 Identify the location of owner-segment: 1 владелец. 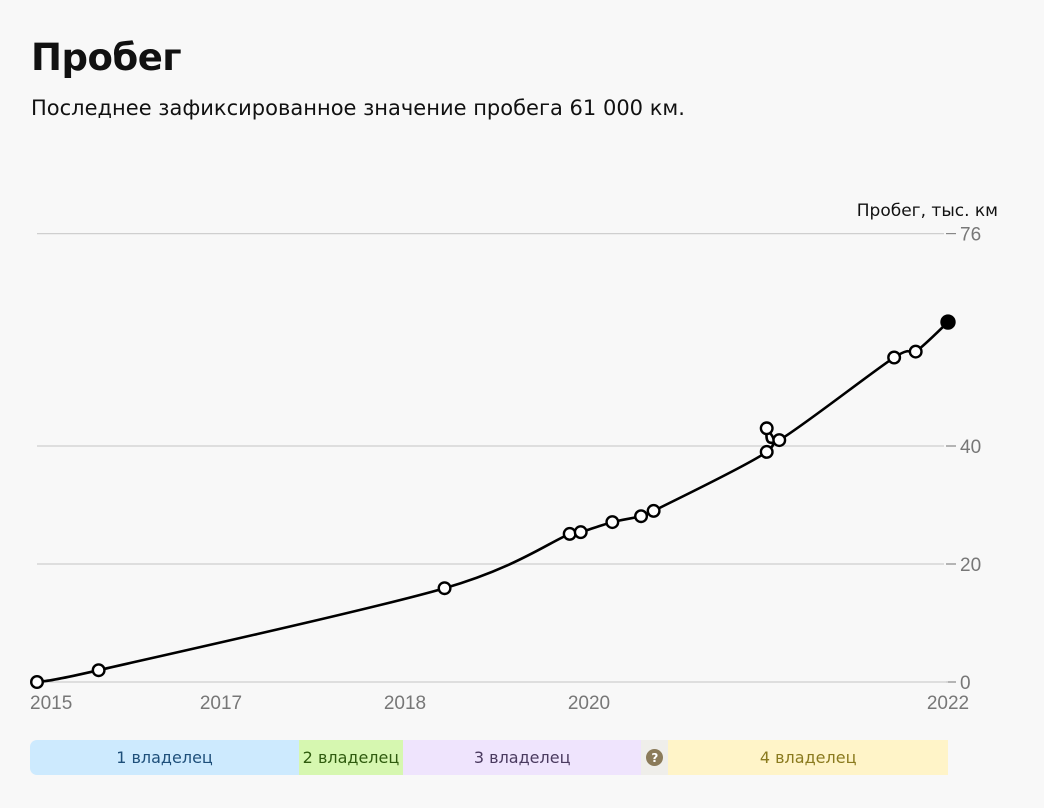
(164, 757).